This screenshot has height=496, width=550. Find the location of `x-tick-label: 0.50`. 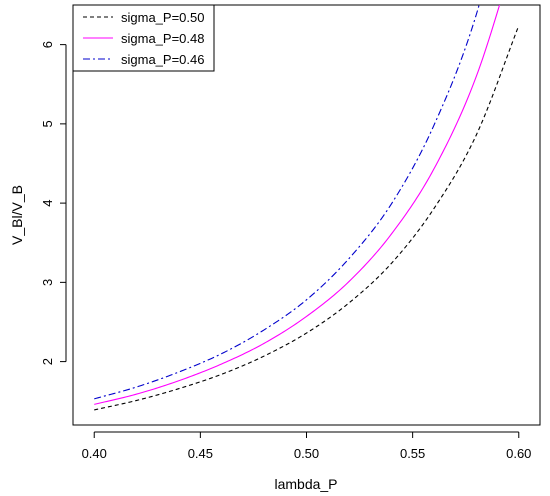

x-tick-label: 0.50 is located at coordinates (306, 453).